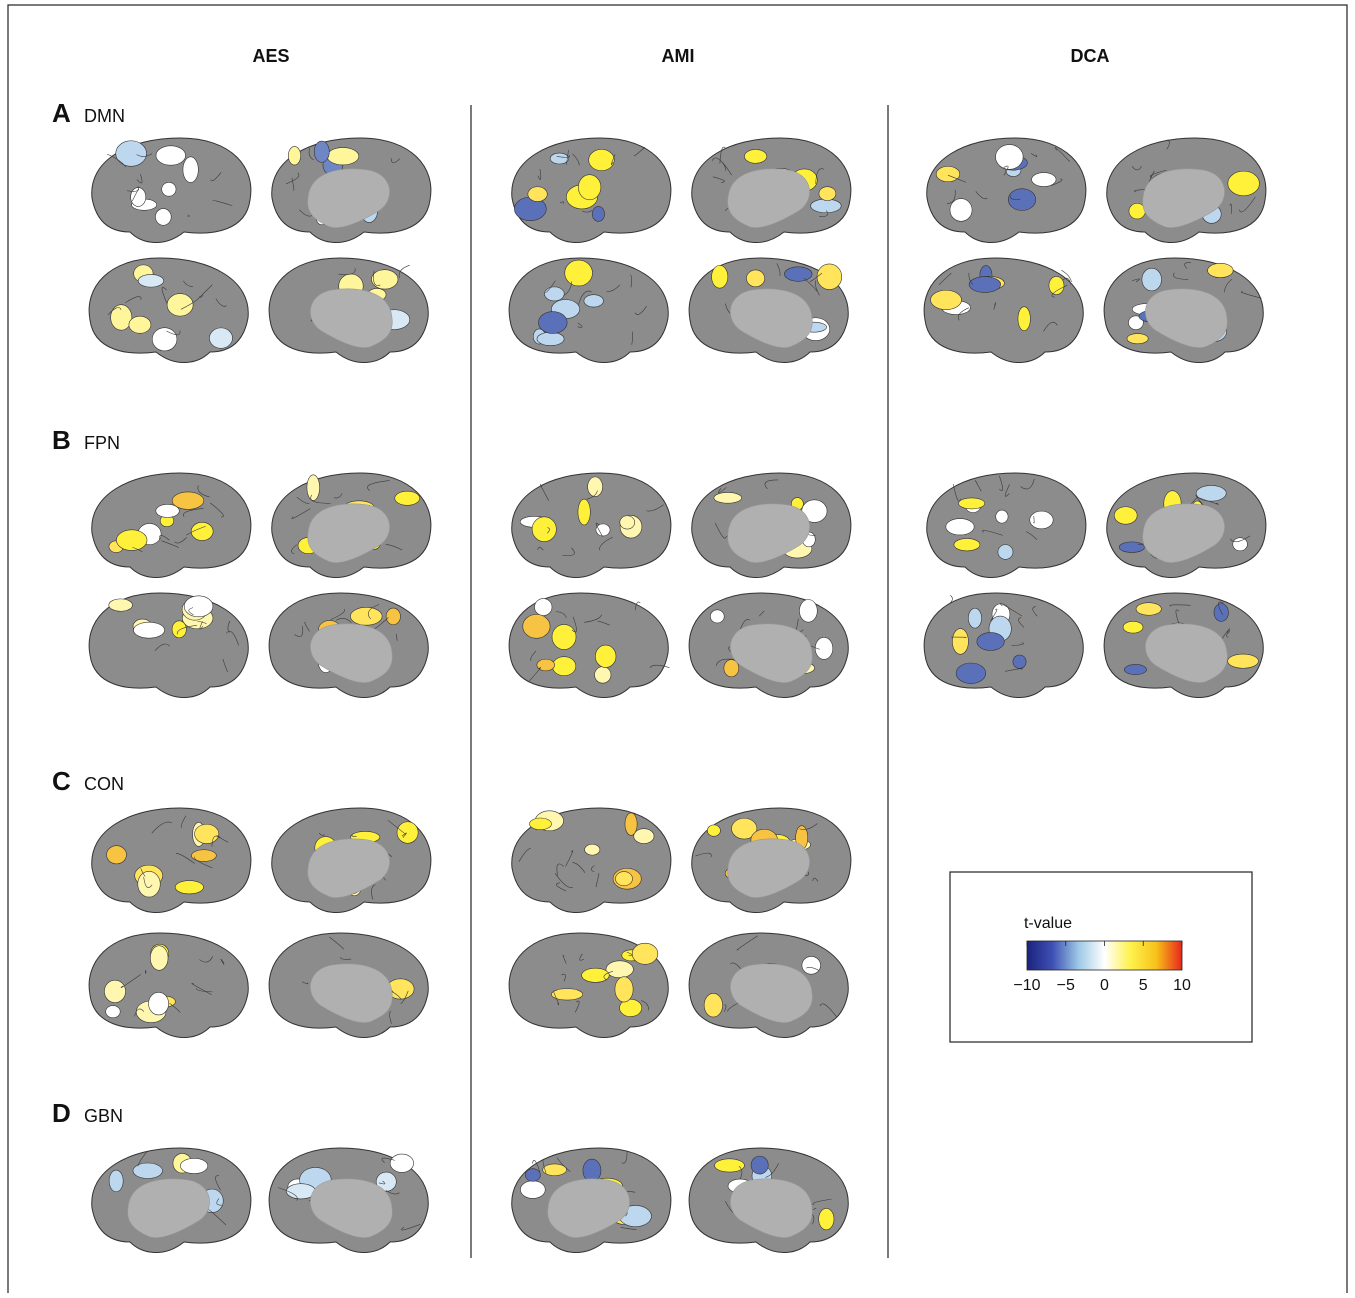 The image size is (1355, 1298). Describe the element at coordinates (61, 781) in the screenshot. I see `panel-letter: C` at that location.